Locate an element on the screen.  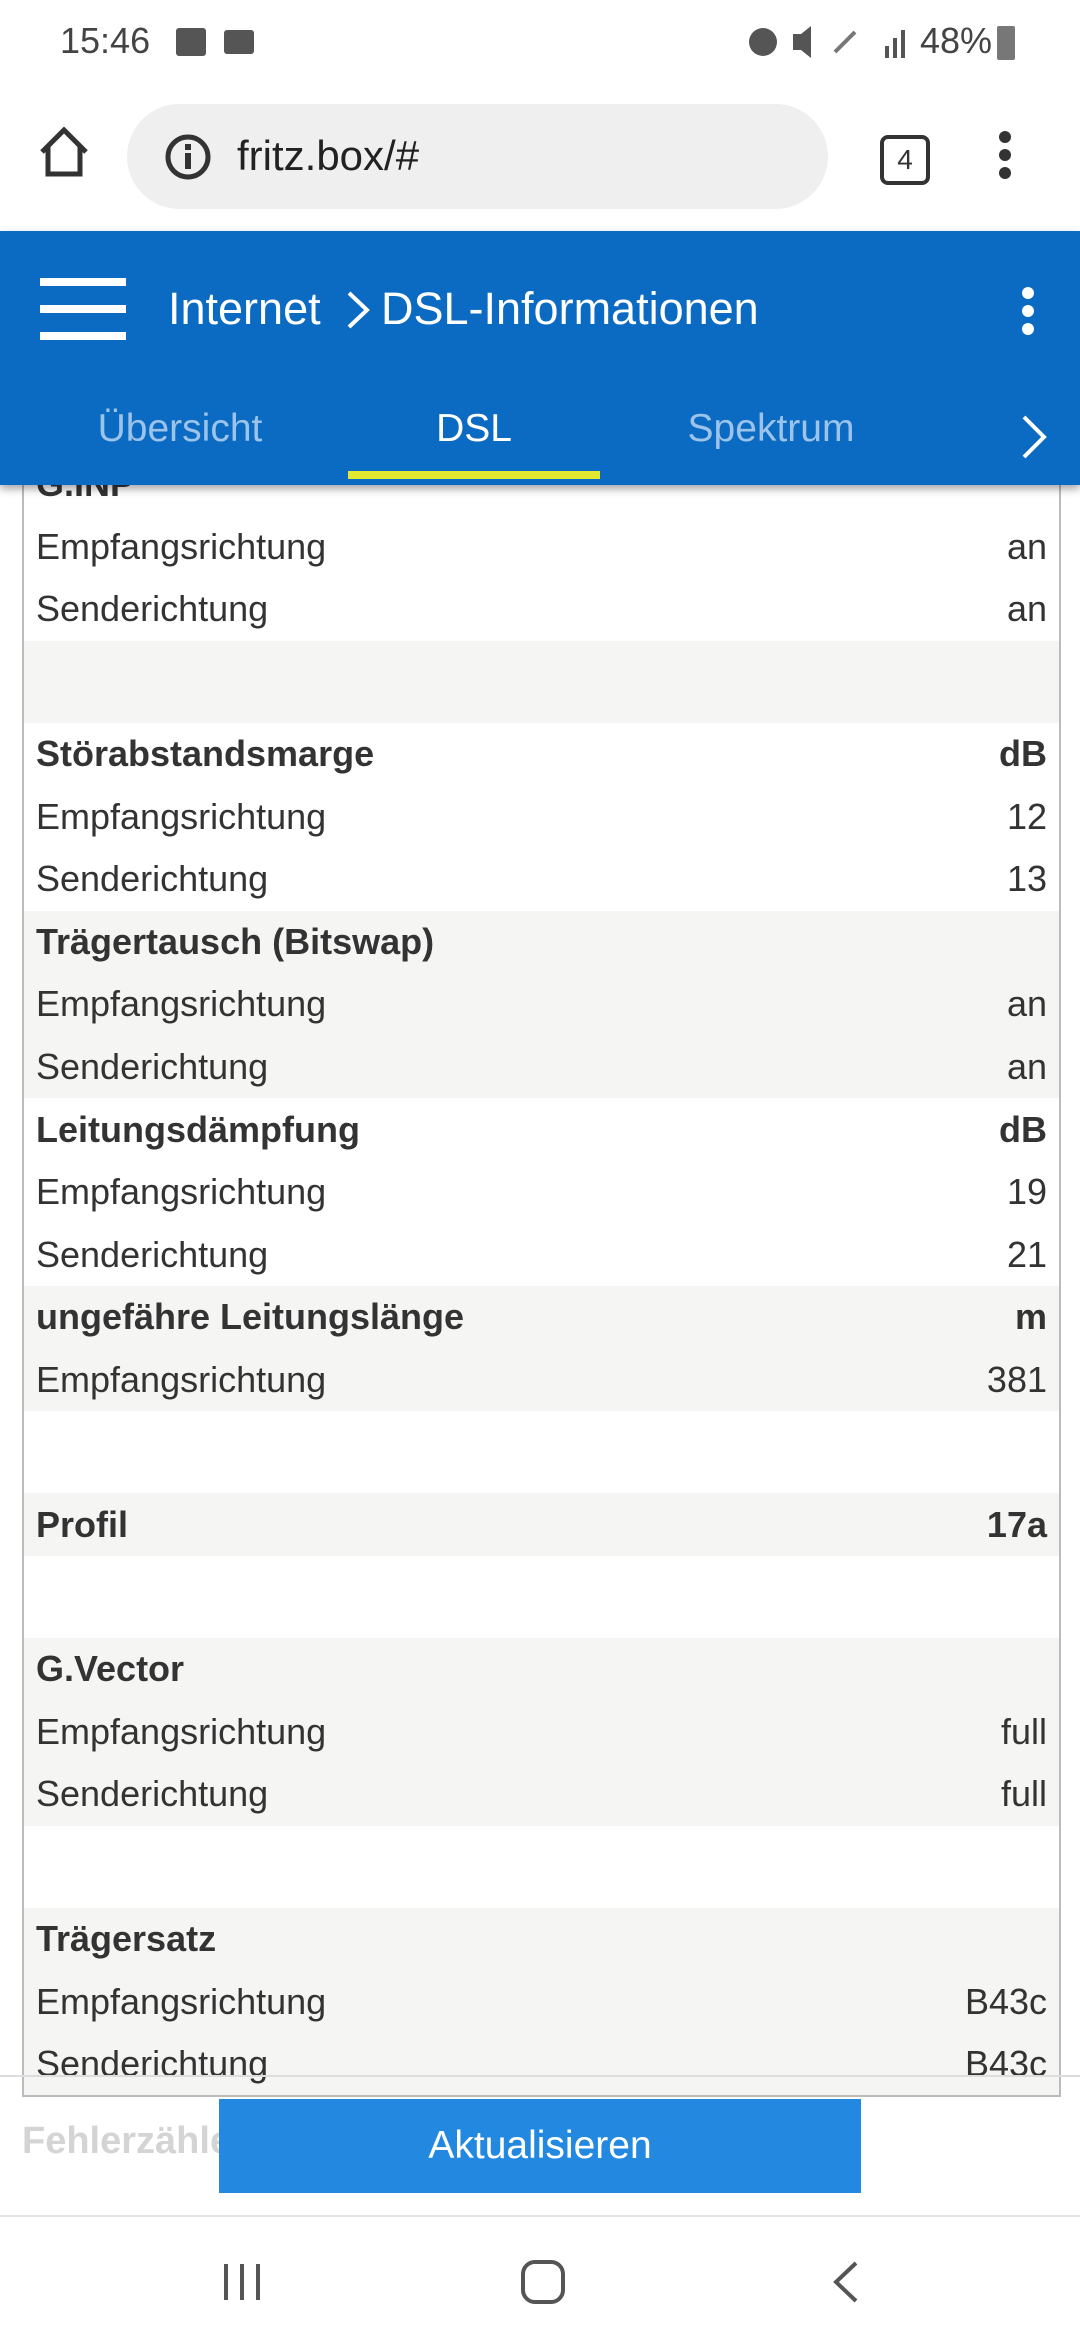
row-value: 19 is located at coordinates (1026, 1192).